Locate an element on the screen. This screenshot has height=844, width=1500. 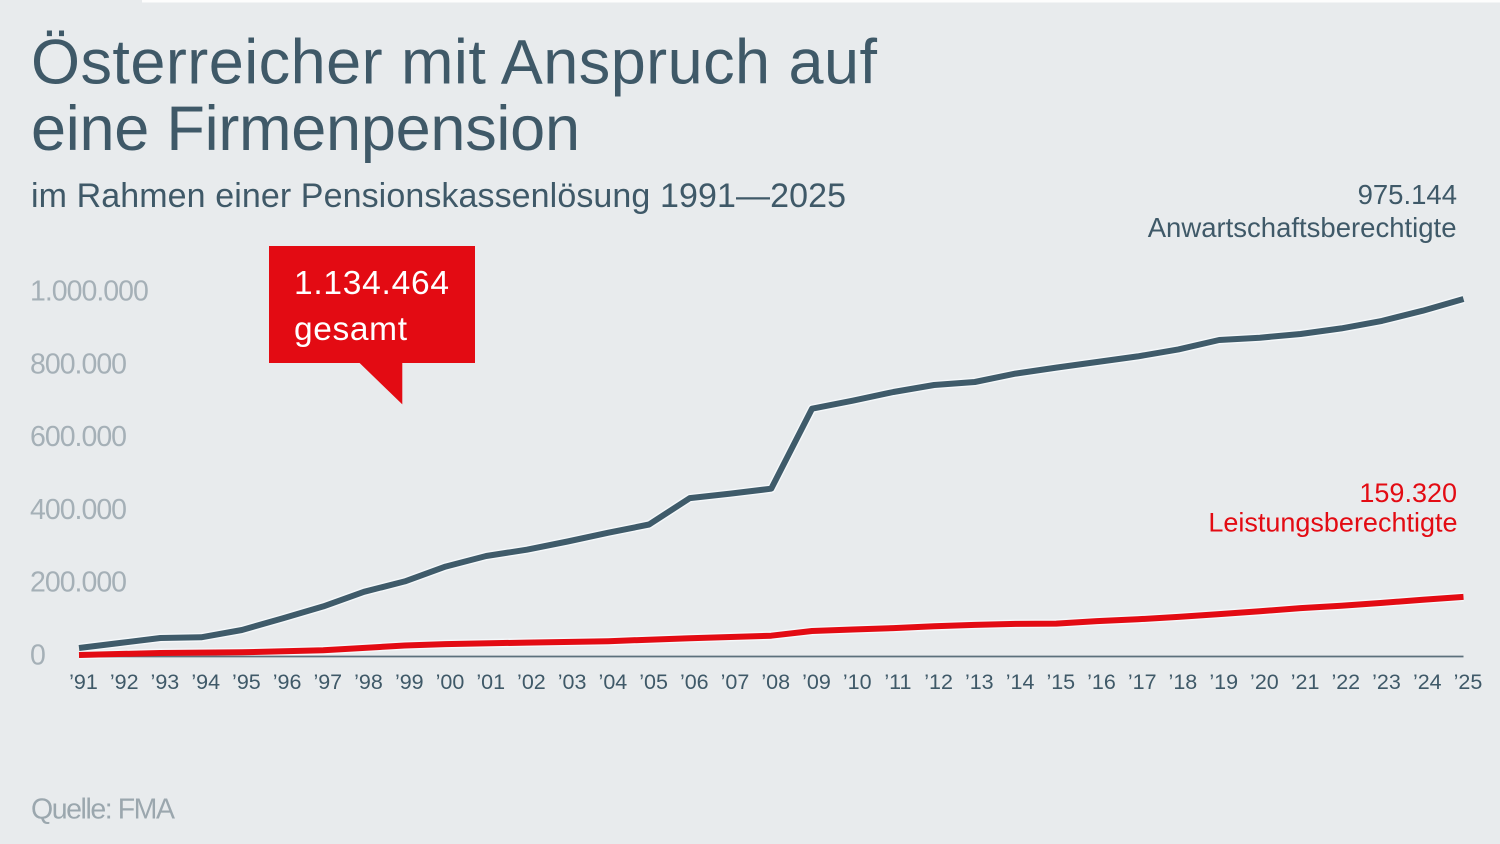
svg-text: Quelle: FMA is located at coordinates (103, 809).